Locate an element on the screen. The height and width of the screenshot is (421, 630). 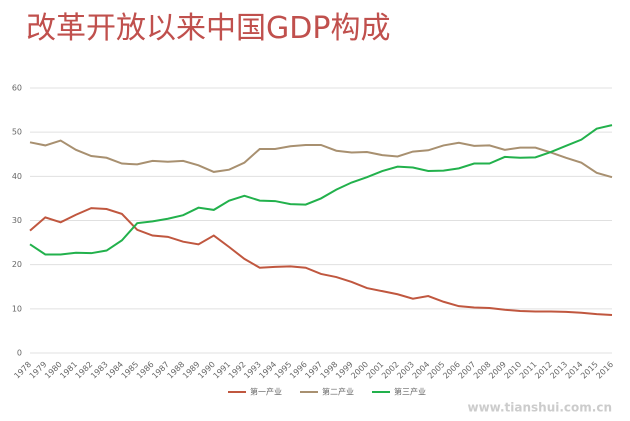
y-tick-label: 30 is located at coordinates (17, 220).